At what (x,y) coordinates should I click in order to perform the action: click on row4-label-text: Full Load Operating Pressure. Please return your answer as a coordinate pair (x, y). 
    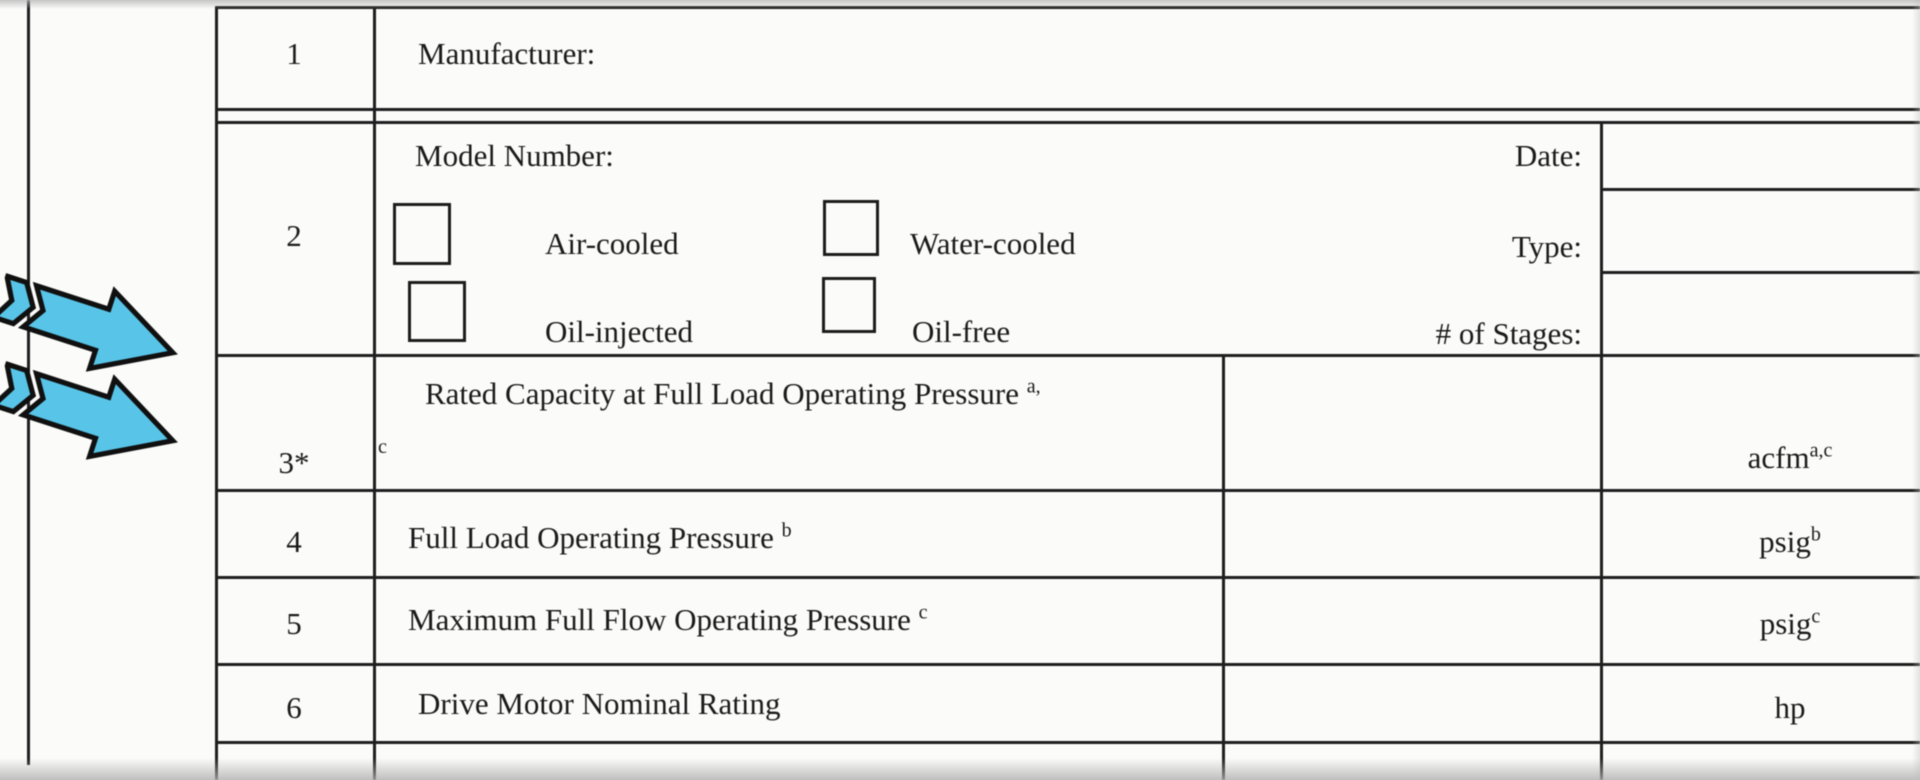
    Looking at the image, I should click on (591, 537).